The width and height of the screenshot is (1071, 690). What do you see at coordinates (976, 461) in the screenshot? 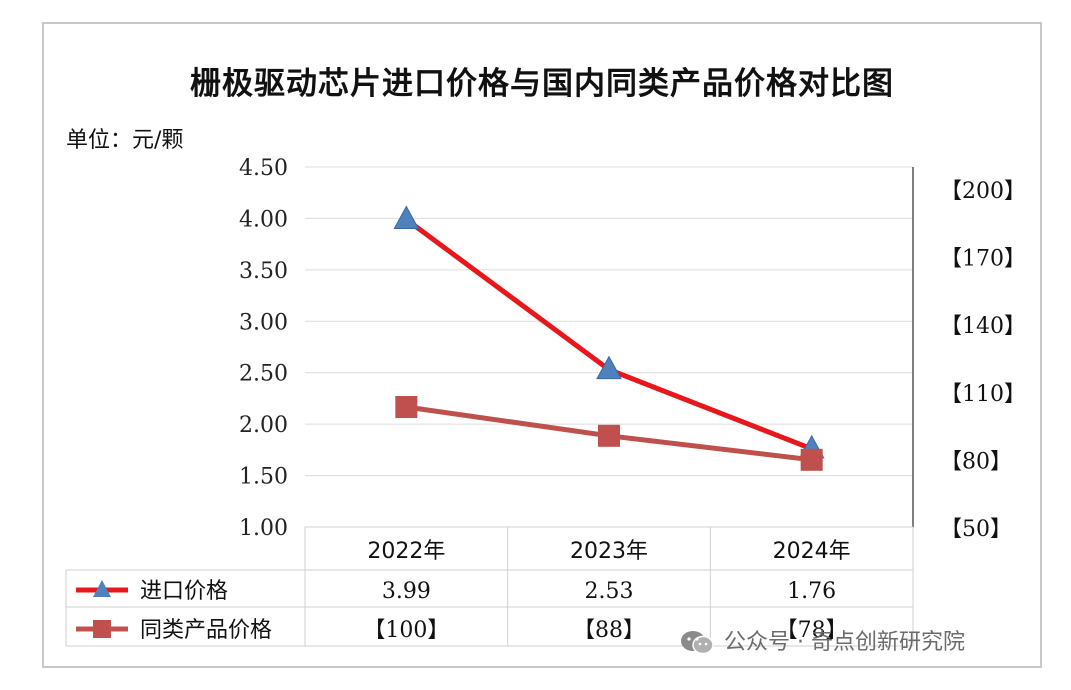
I see `y-right-tick-label: 【80】` at bounding box center [976, 461].